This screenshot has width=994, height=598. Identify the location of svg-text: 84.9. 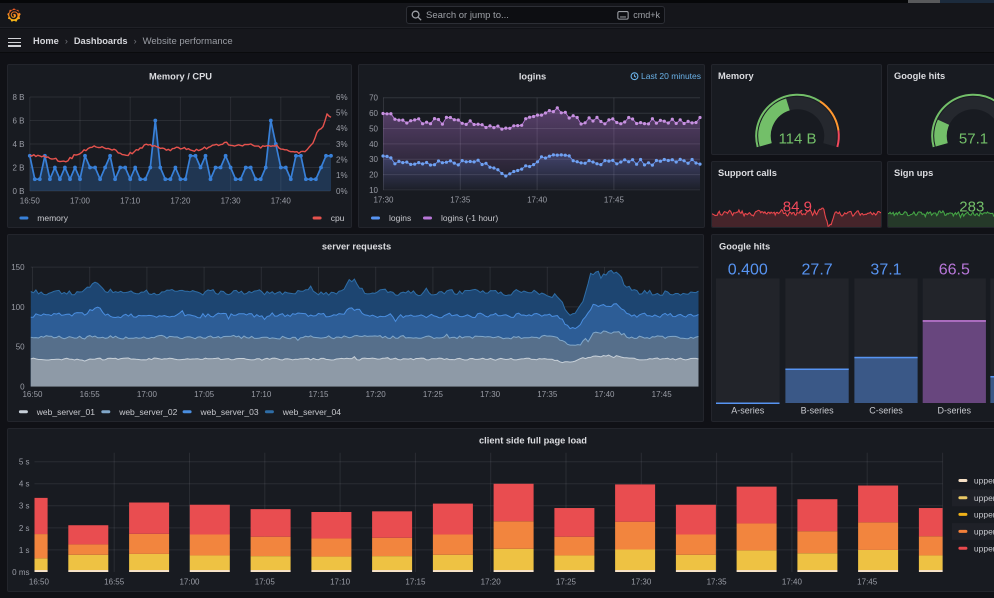
(797, 206).